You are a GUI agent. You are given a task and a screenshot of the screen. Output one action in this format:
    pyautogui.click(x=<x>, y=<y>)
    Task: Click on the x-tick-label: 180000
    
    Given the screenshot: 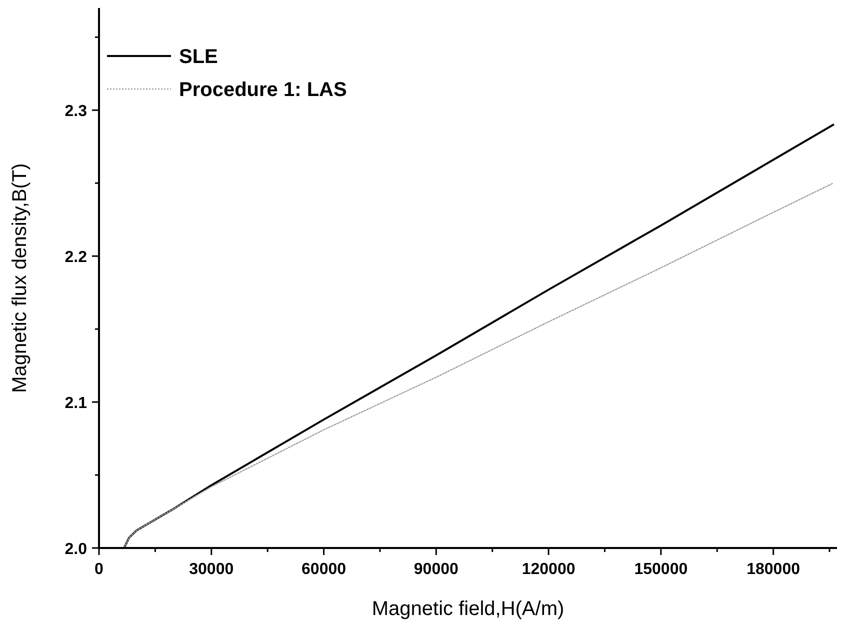 What is the action you would take?
    pyautogui.click(x=773, y=569)
    